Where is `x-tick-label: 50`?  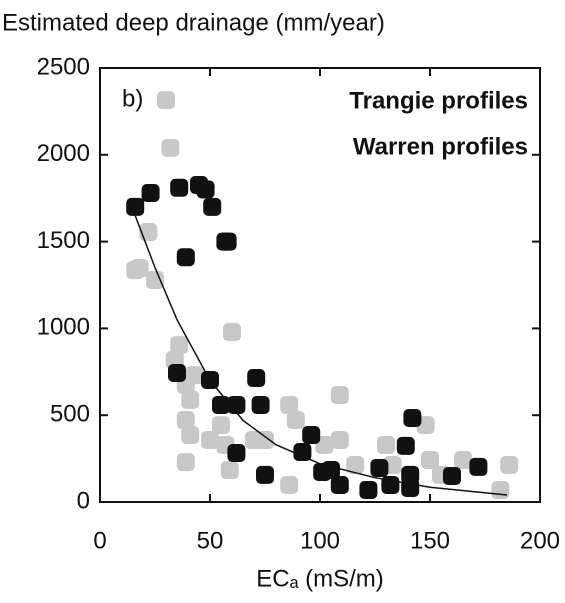 x-tick-label: 50 is located at coordinates (210, 540).